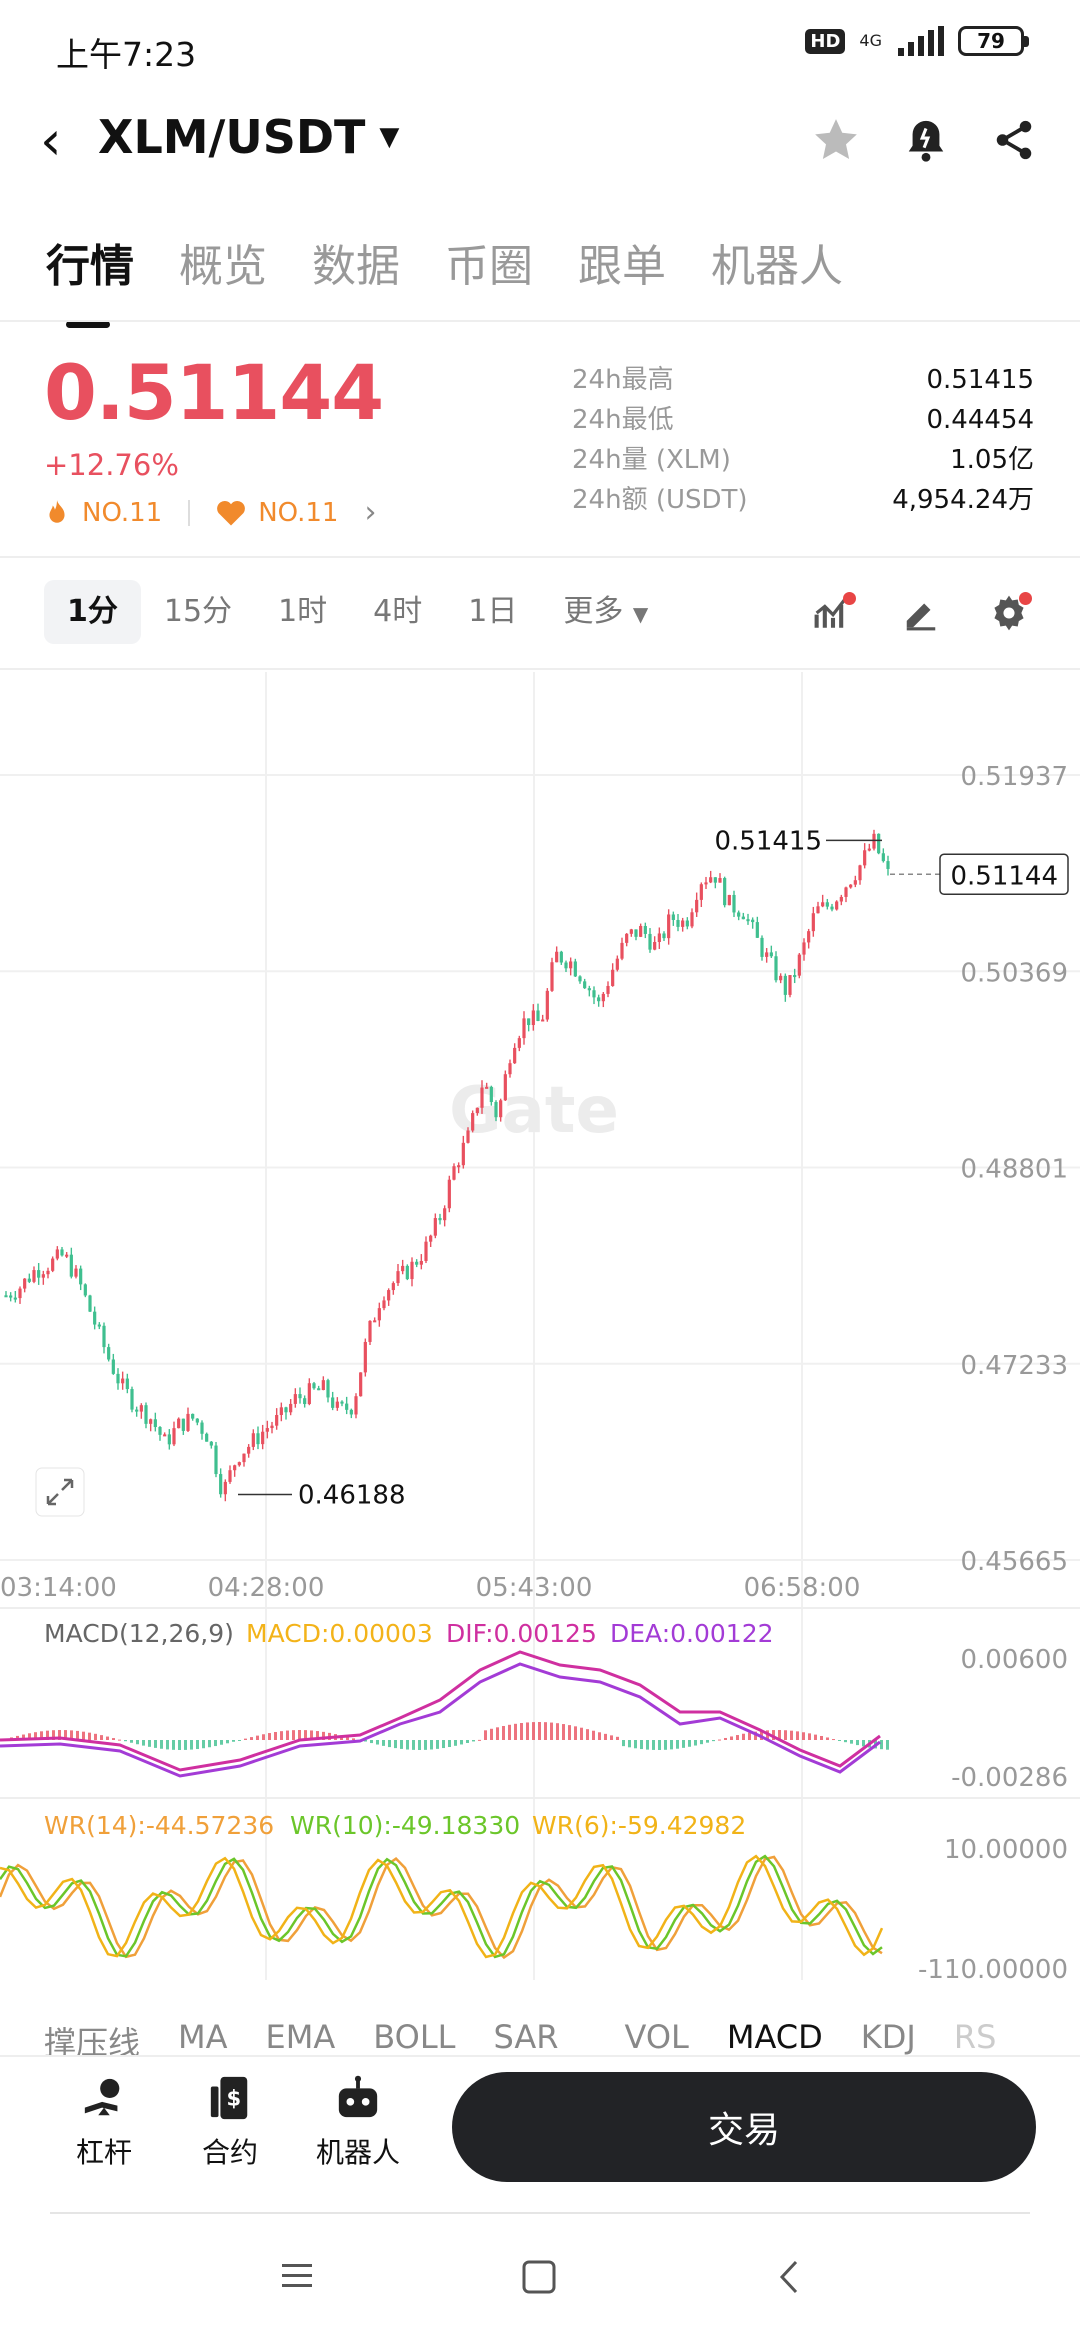 This screenshot has height=2340, width=1080. Describe the element at coordinates (248, 137) in the screenshot. I see `pair-selector: XLM/USDT ▼` at that location.